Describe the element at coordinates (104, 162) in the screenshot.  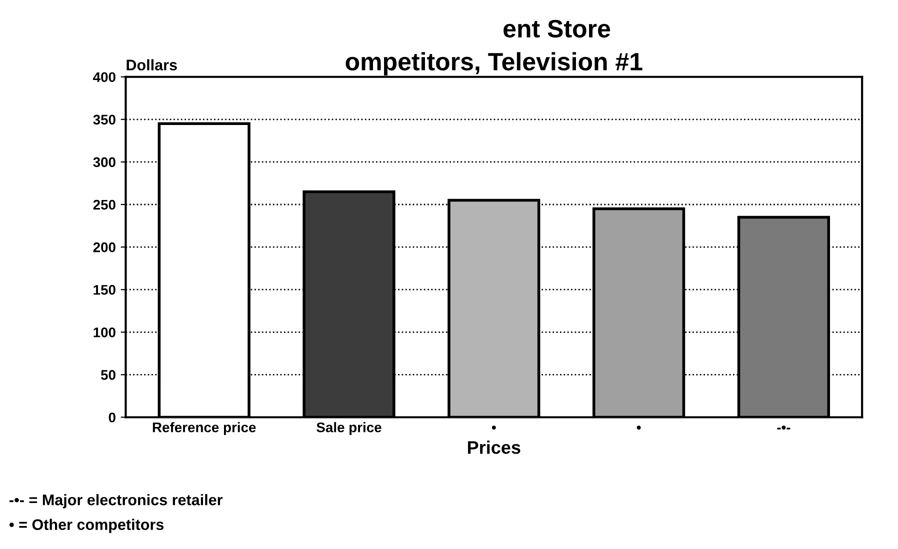
I see `y-tick-label: 300` at that location.